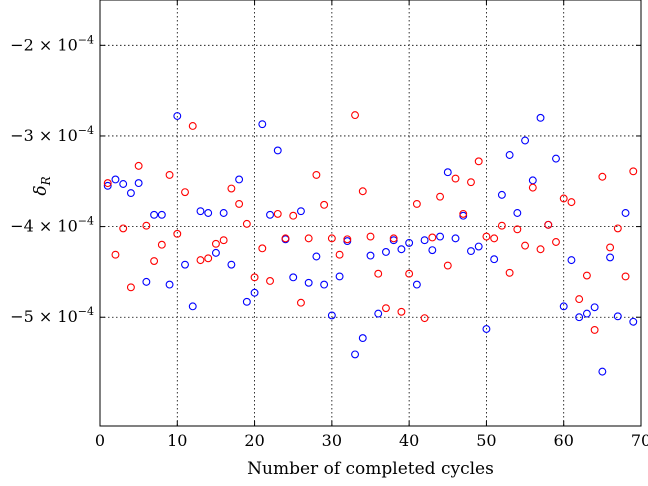  What do you see at coordinates (52, 179) in the screenshot?
I see `y-tick-labels: −2 × 10−4 −3 × 10−4 −4 × 10−4 −5 × 10−4` at bounding box center [52, 179].